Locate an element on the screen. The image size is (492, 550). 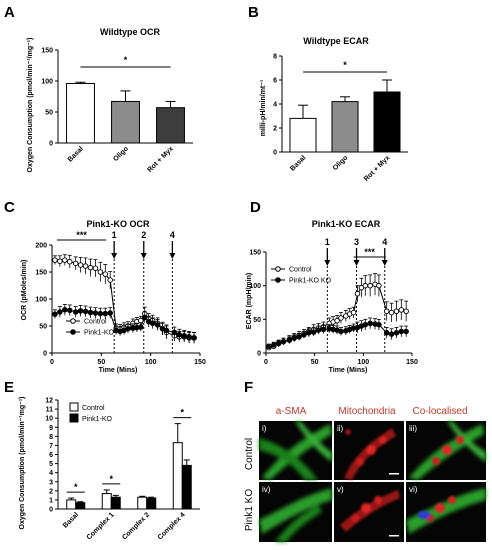
injection-label: 4 is located at coordinates (172, 235).